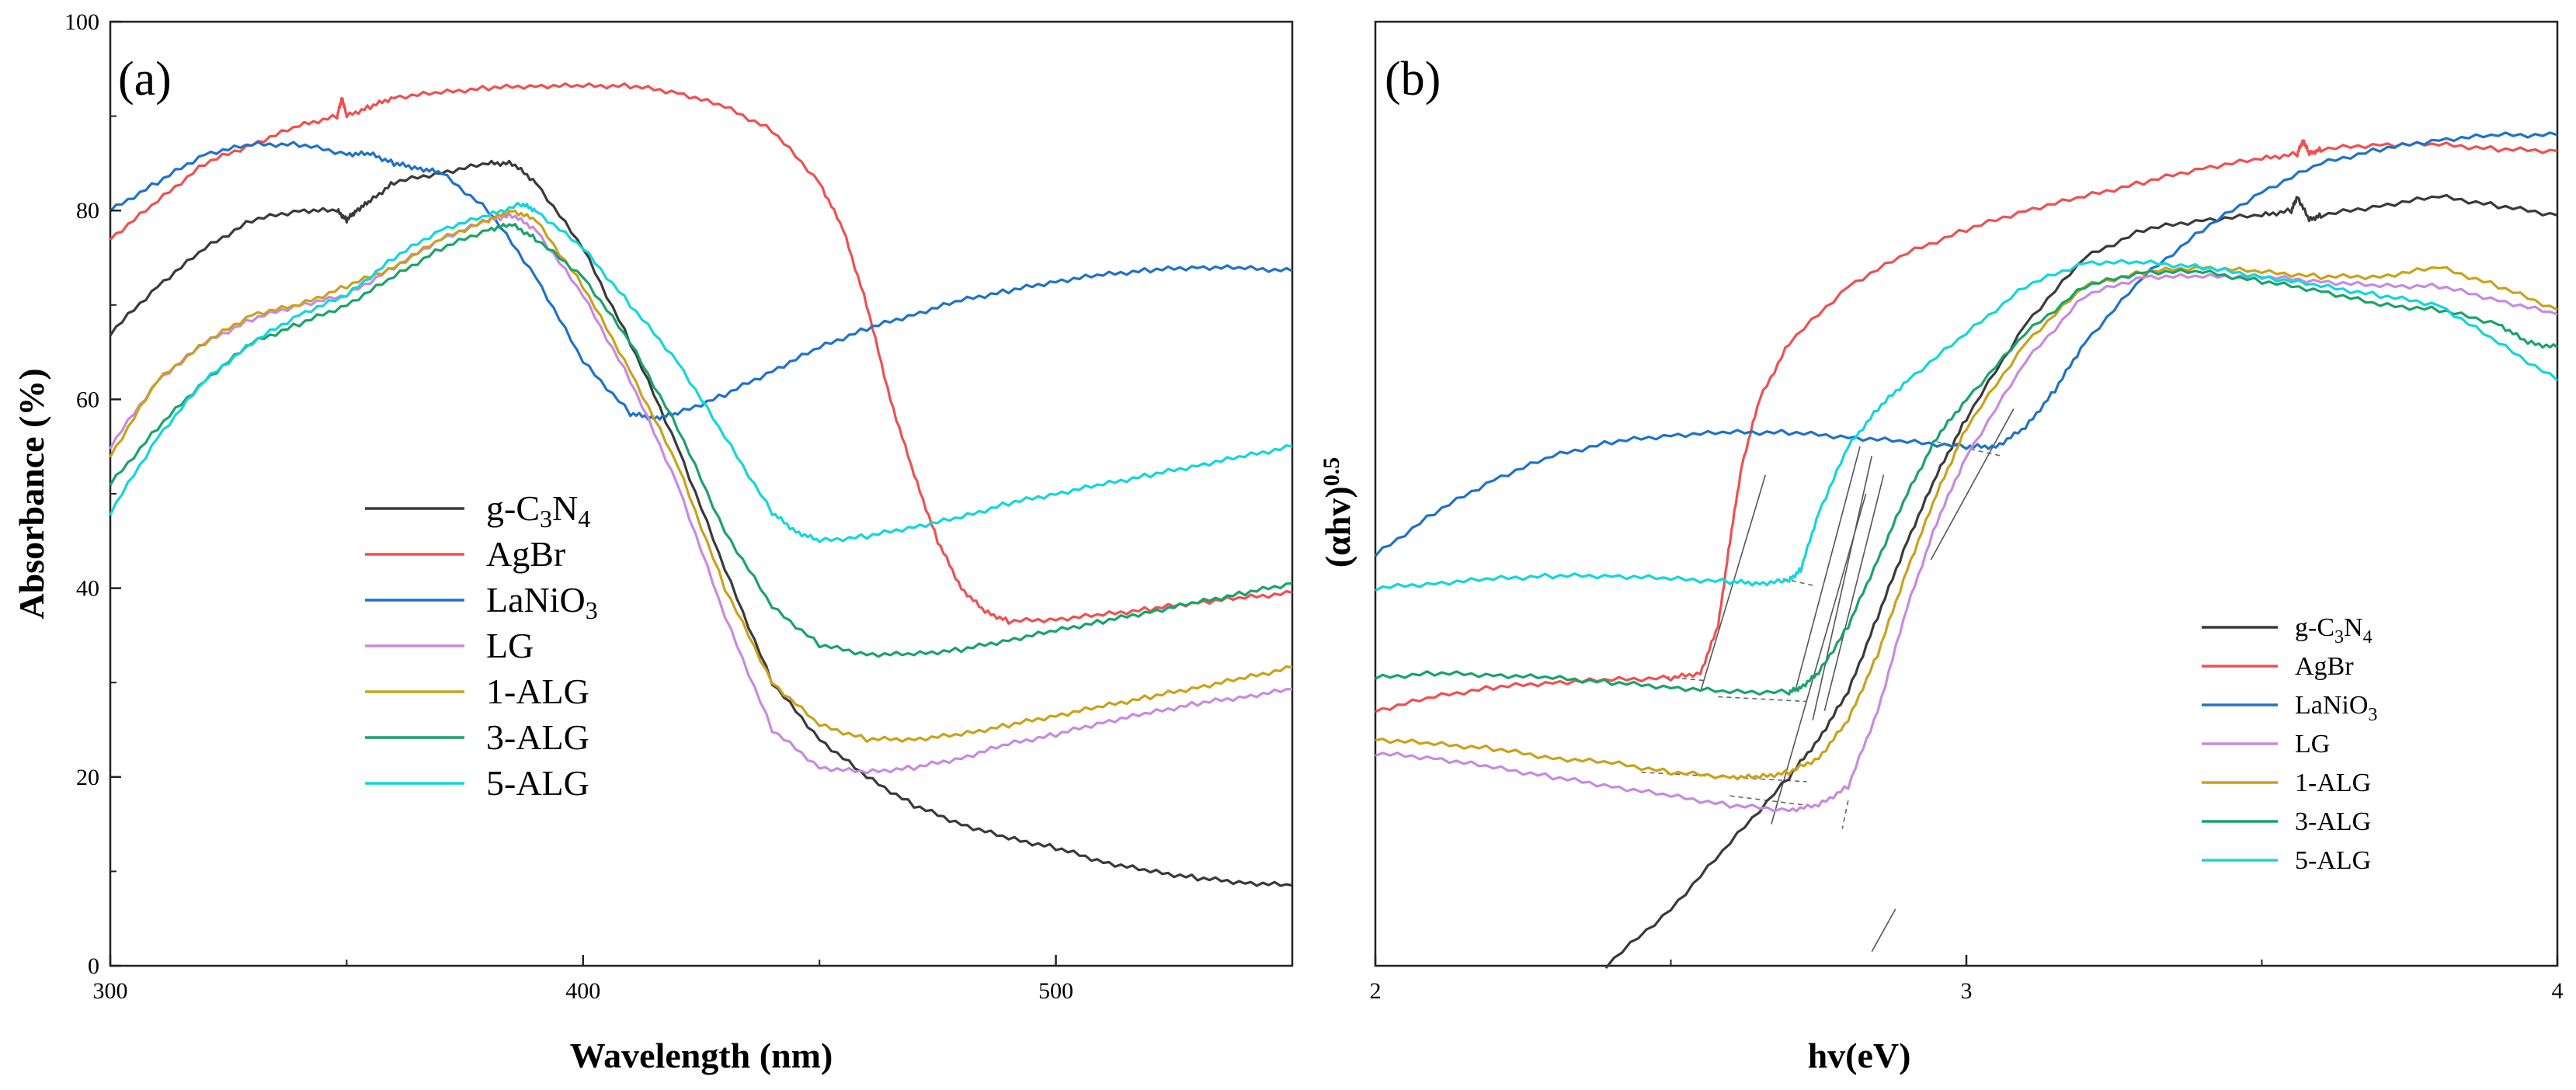 Image resolution: width=2576 pixels, height=1090 pixels. Describe the element at coordinates (2312, 744) in the screenshot. I see `panel-b-legend-label-lg: LG` at that location.